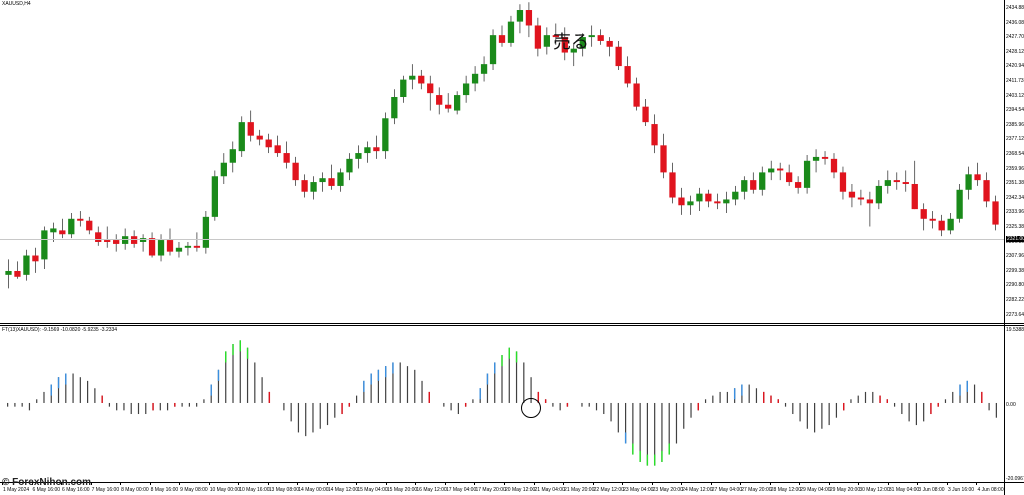  I want to click on price-axis-label: 2325.380, so click(1015, 227).